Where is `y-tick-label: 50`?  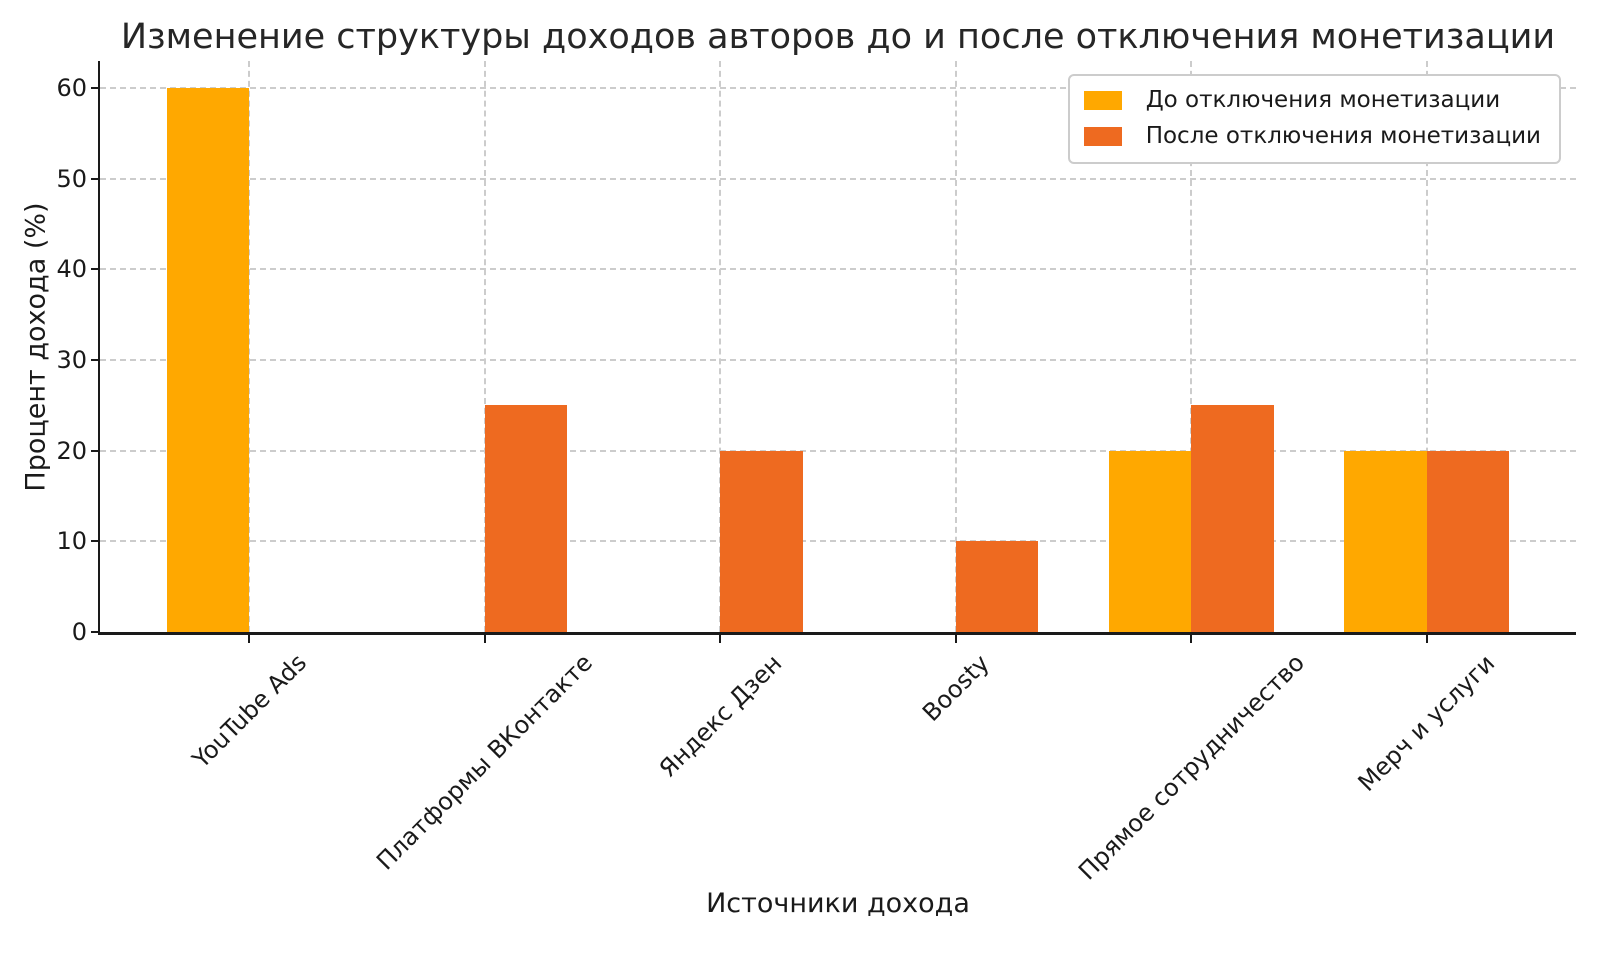 y-tick-label: 50 is located at coordinates (71, 178).